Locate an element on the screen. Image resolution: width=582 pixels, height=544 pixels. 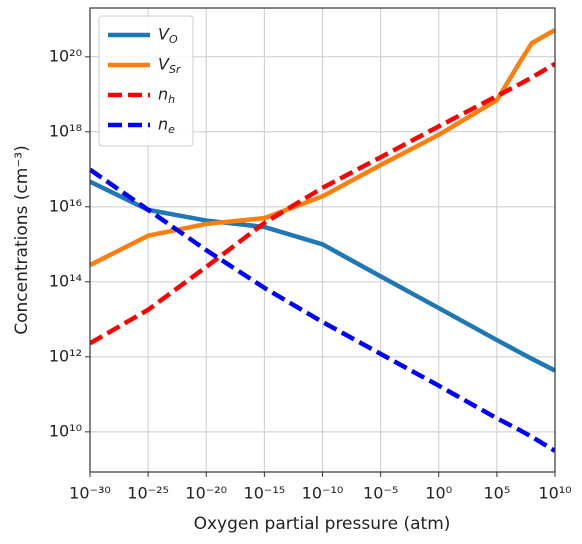
x-tick-label: 10⁻⁵ is located at coordinates (380, 493).